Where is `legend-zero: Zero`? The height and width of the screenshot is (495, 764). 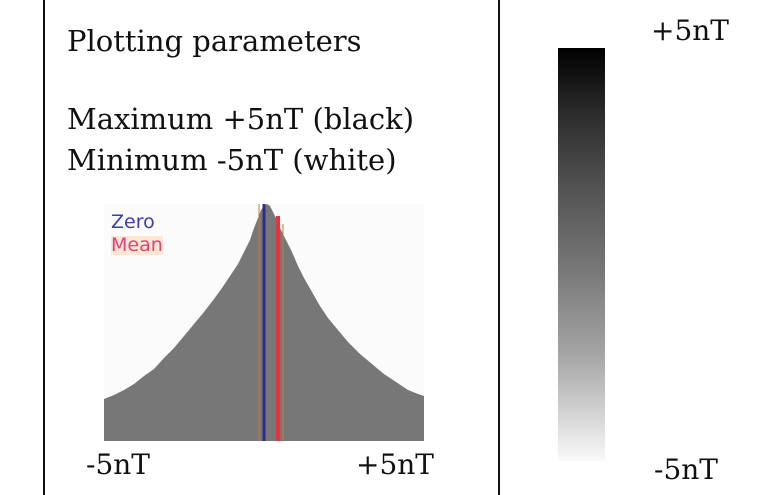
legend-zero: Zero is located at coordinates (133, 222).